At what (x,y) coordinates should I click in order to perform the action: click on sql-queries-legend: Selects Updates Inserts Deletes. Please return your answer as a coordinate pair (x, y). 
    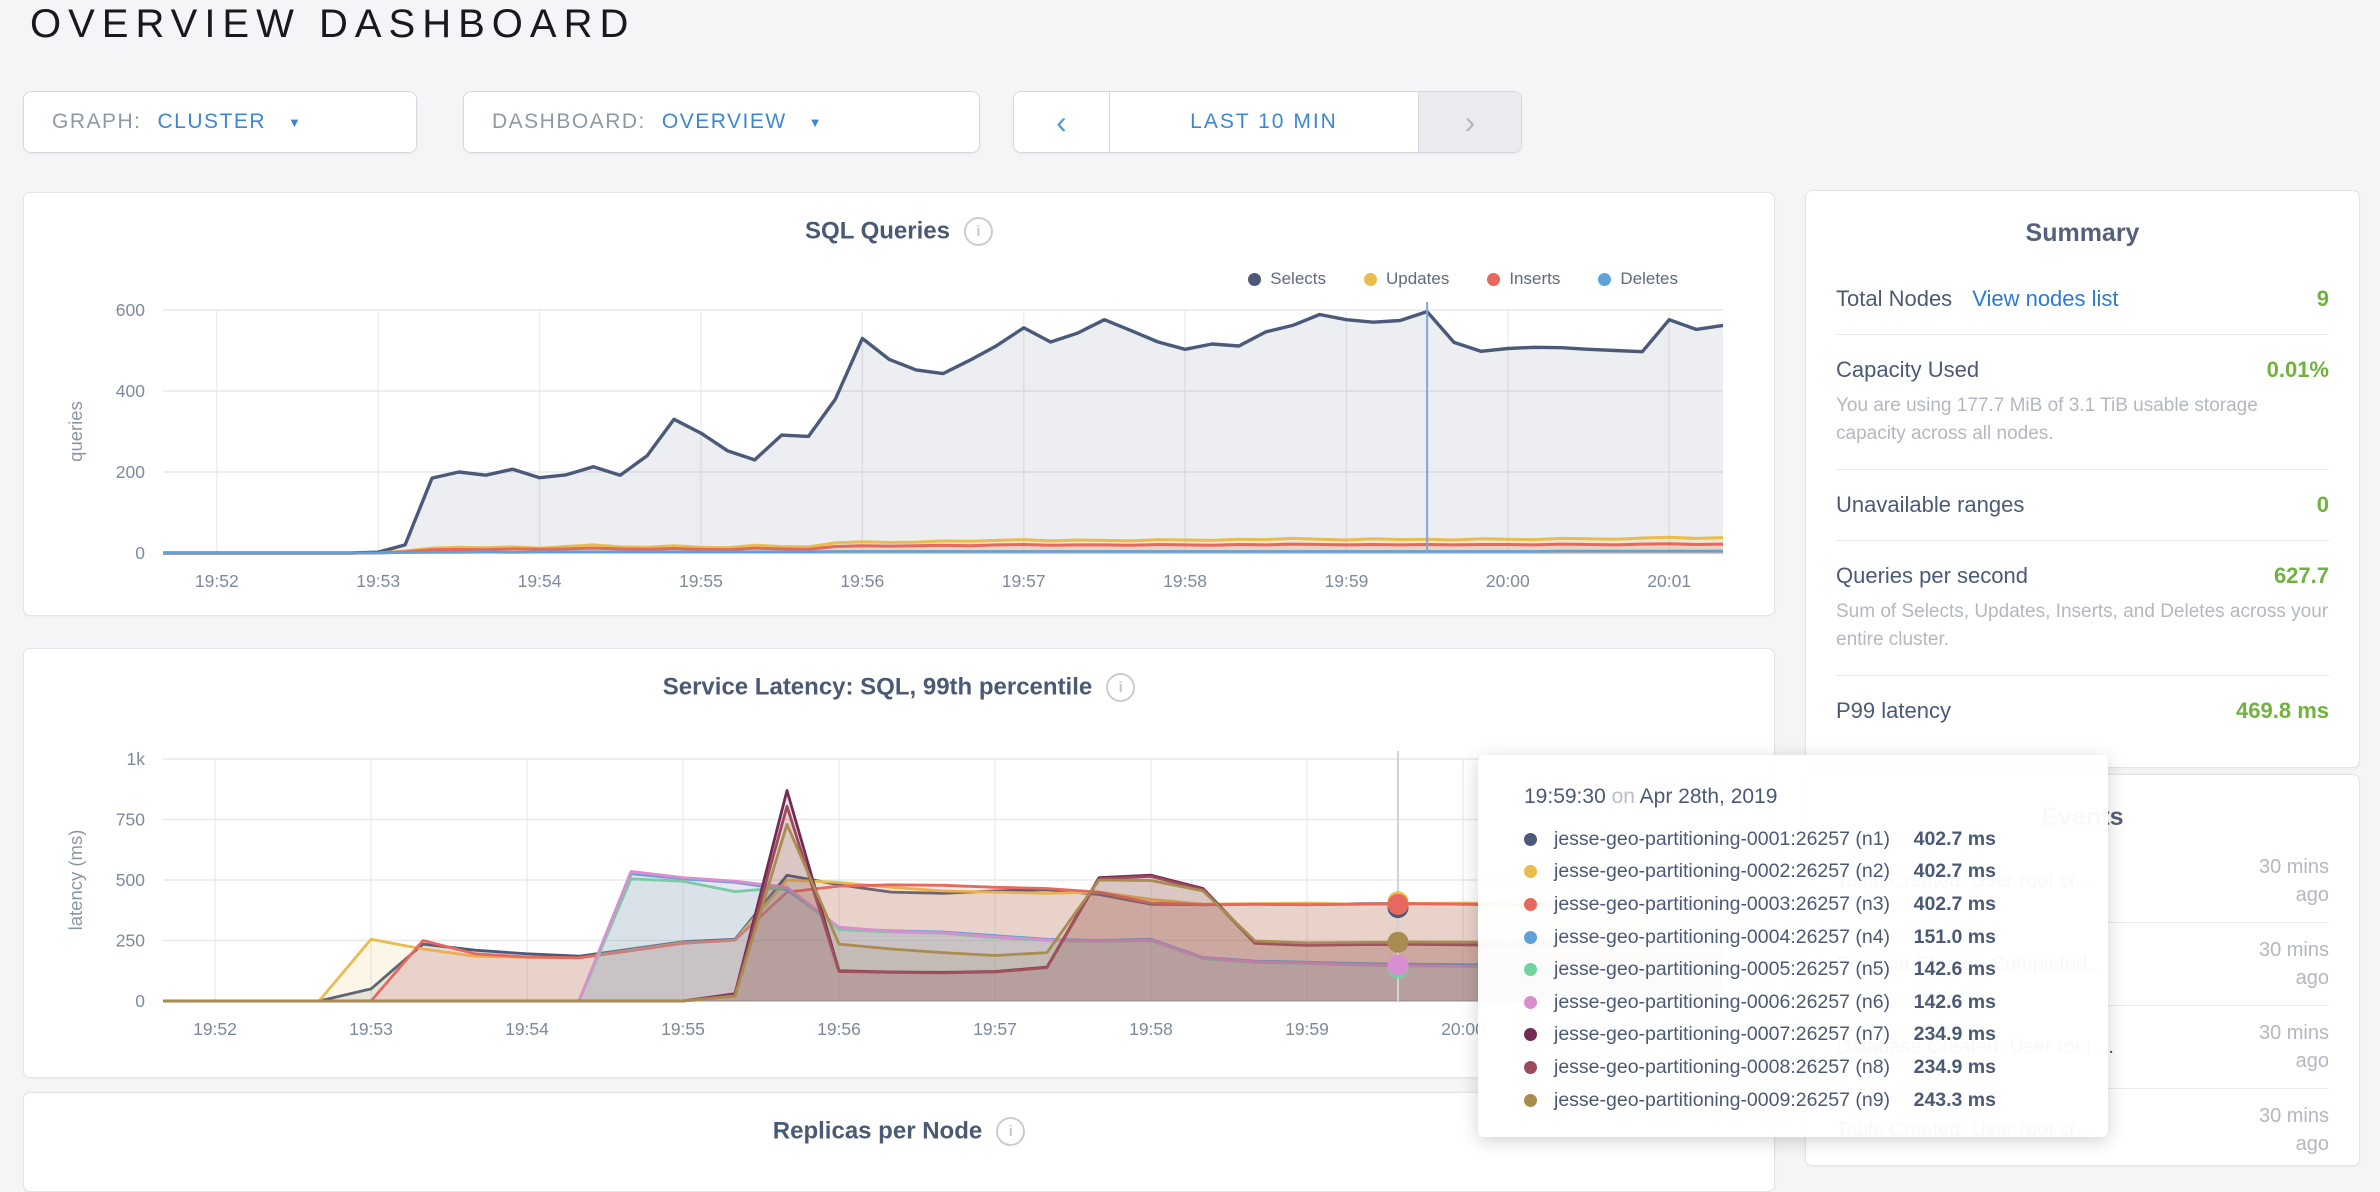
    Looking at the image, I should click on (1463, 279).